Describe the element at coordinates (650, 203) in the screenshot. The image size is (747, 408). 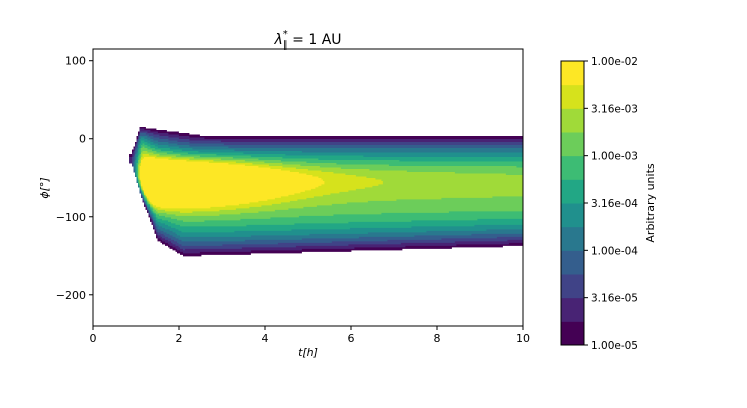
I see `colorbar-label: Arbitrary units` at that location.